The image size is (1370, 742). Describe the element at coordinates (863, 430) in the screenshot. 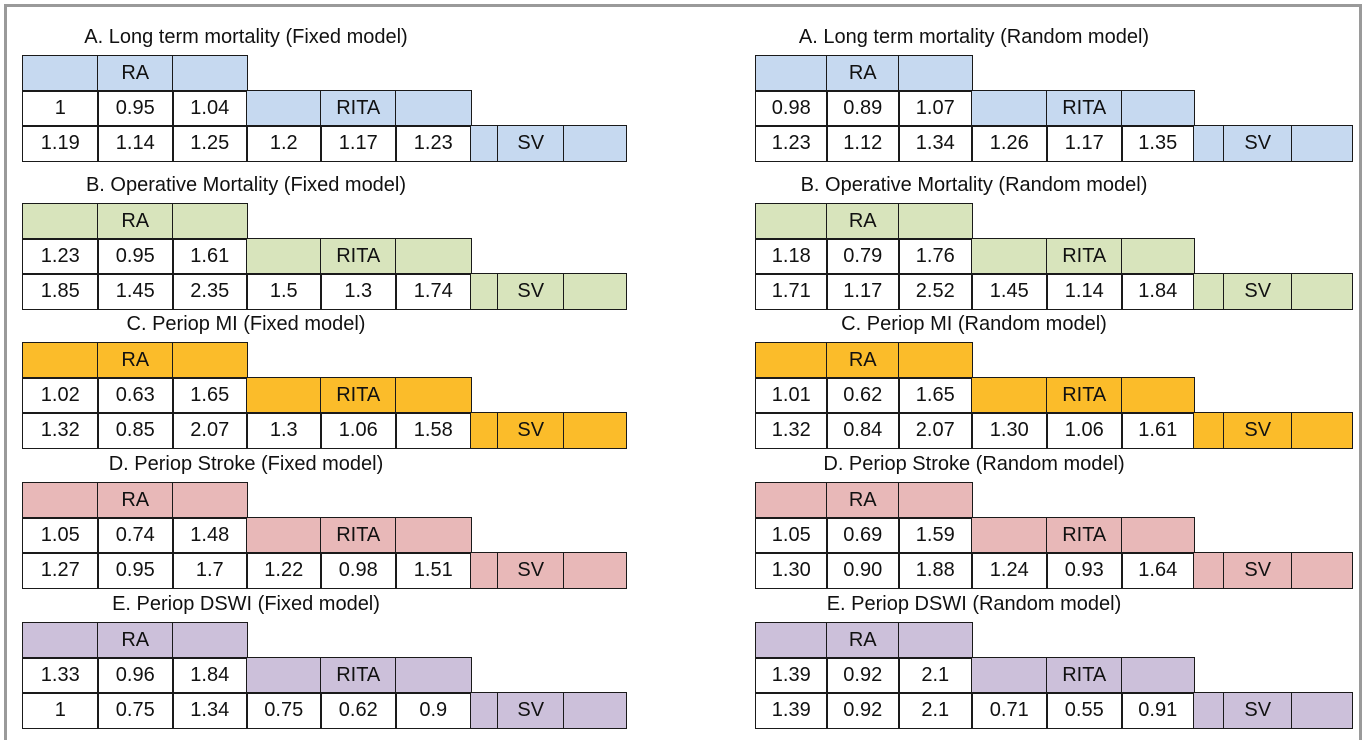

I see `value-cell: 0.84` at that location.